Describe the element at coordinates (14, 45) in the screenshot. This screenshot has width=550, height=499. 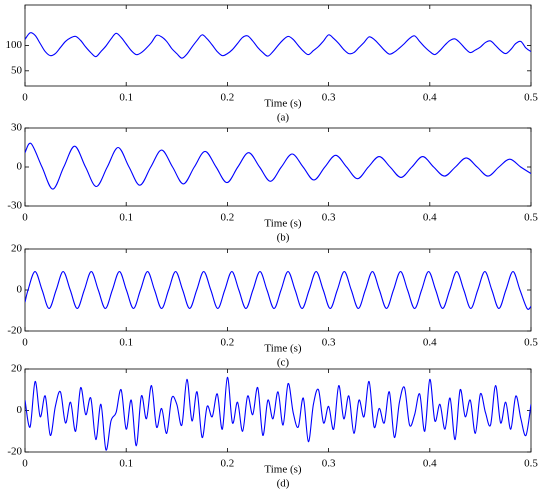
I see `y-tick-label: 100` at that location.